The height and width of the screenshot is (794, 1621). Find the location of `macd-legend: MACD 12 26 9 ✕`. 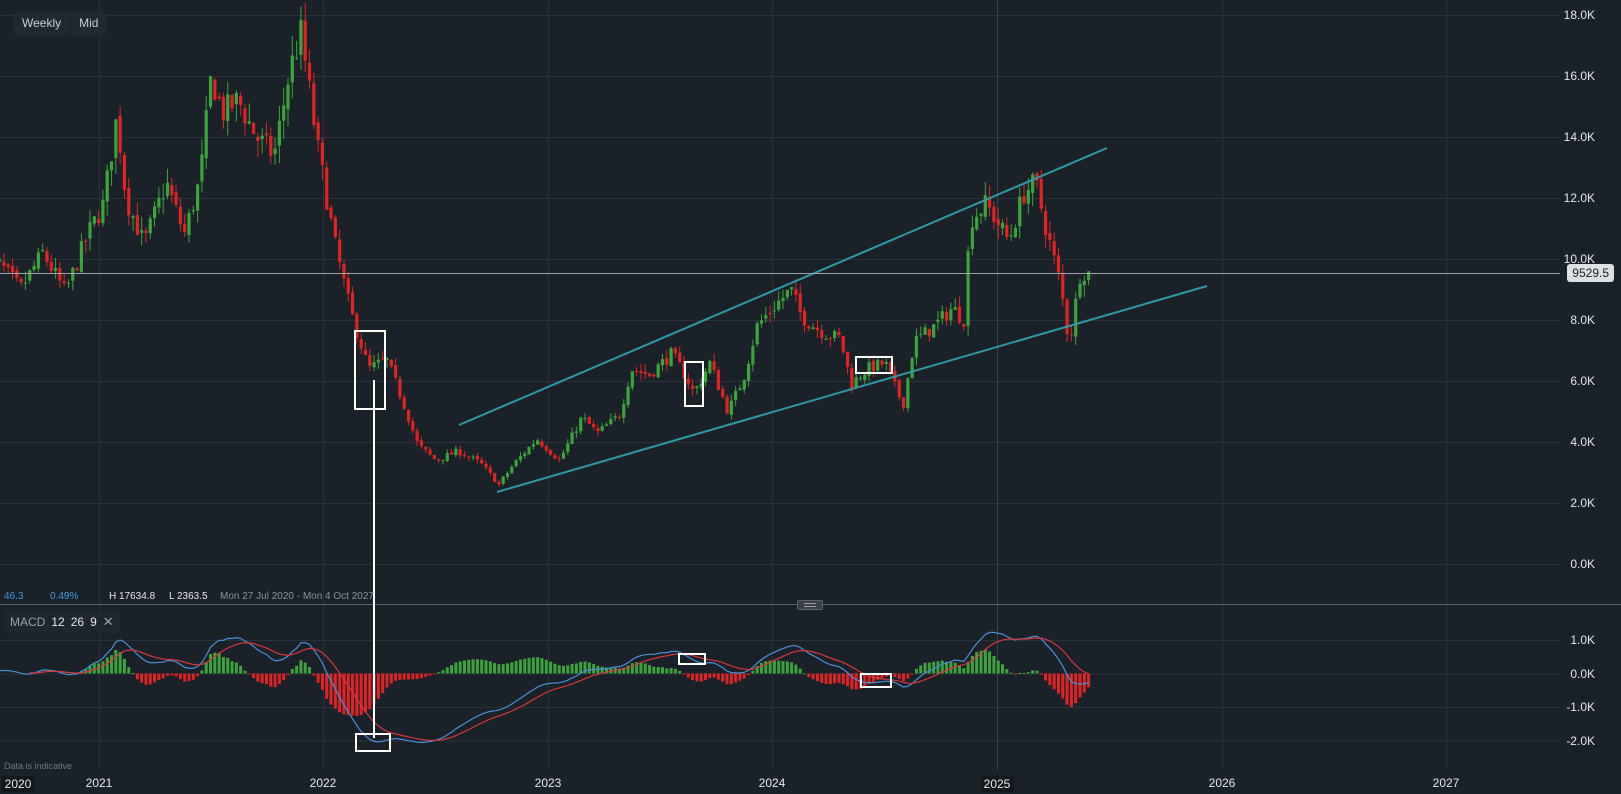

macd-legend: MACD 12 26 9 ✕ is located at coordinates (62, 622).